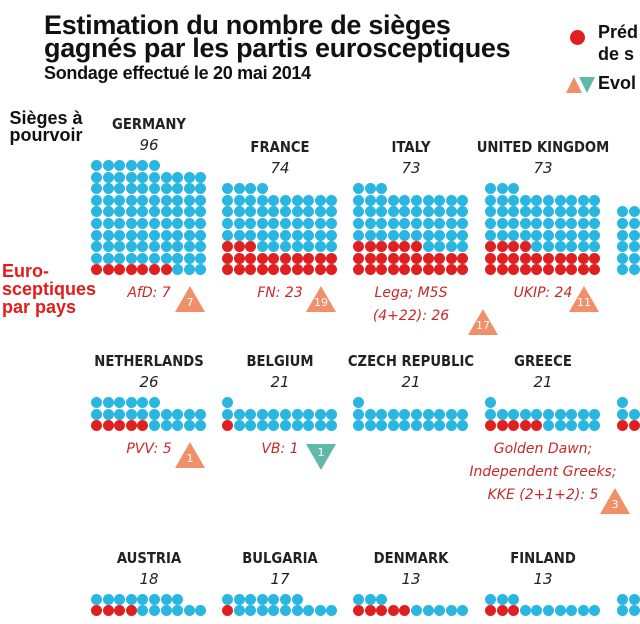  Describe the element at coordinates (280, 293) in the screenshot. I see `party-label: FN: 23` at that location.